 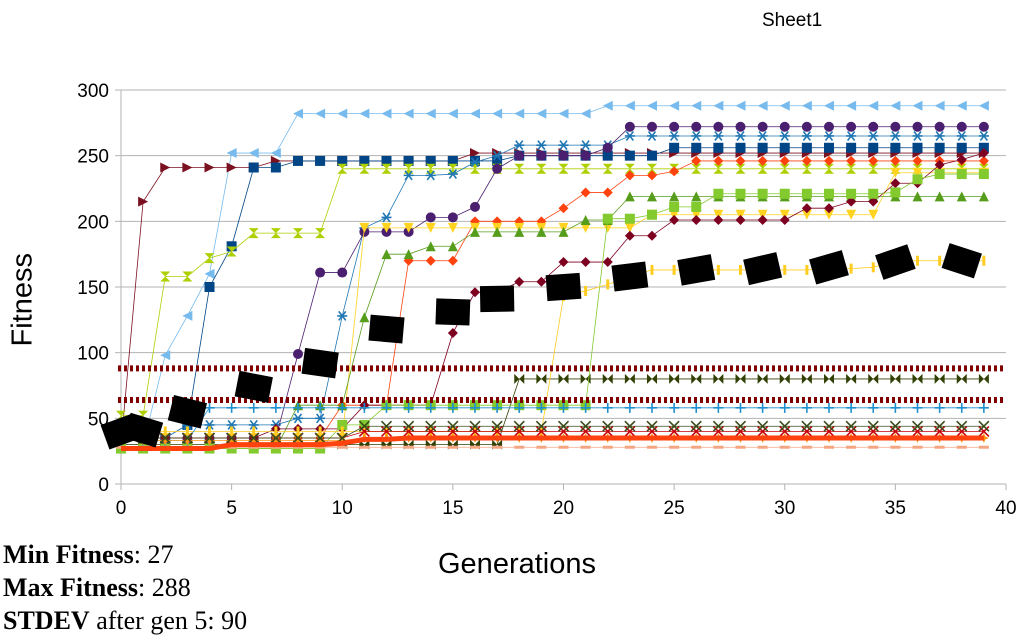 What do you see at coordinates (46, 620) in the screenshot?
I see `stat-label: STDEV` at bounding box center [46, 620].